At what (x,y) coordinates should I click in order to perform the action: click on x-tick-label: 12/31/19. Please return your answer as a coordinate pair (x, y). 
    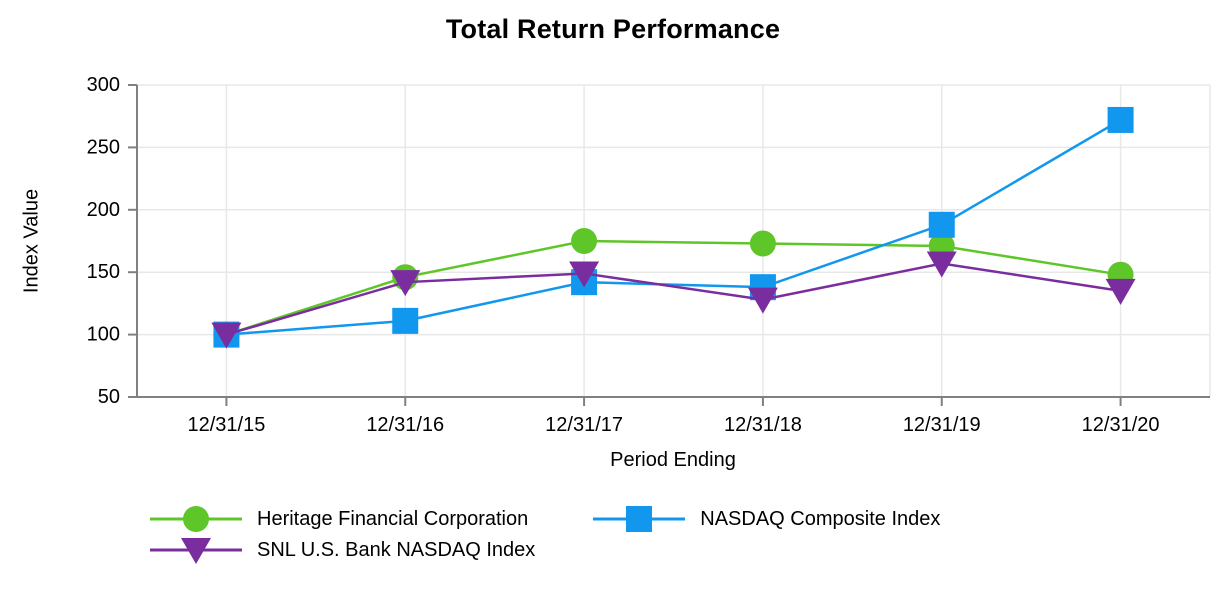
    Looking at the image, I should click on (942, 425).